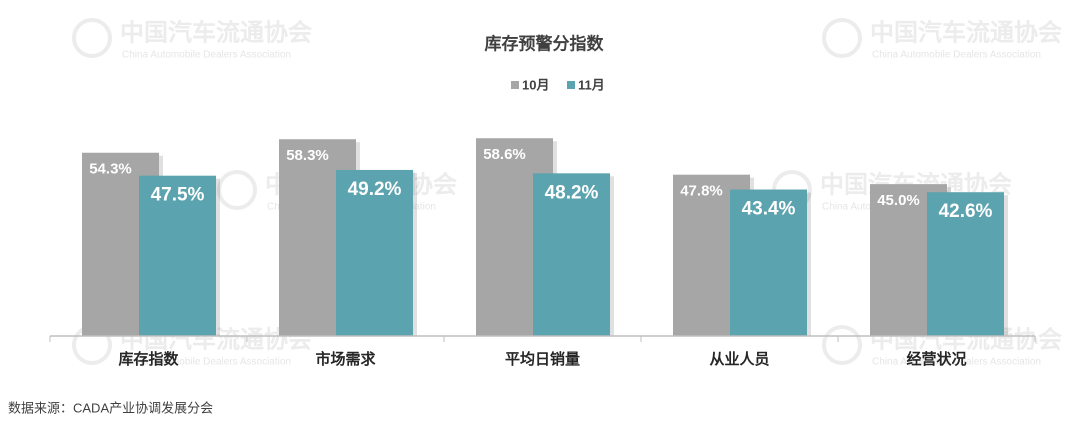 The image size is (1088, 425). I want to click on x-tick-label: 平均日销量, so click(542, 359).